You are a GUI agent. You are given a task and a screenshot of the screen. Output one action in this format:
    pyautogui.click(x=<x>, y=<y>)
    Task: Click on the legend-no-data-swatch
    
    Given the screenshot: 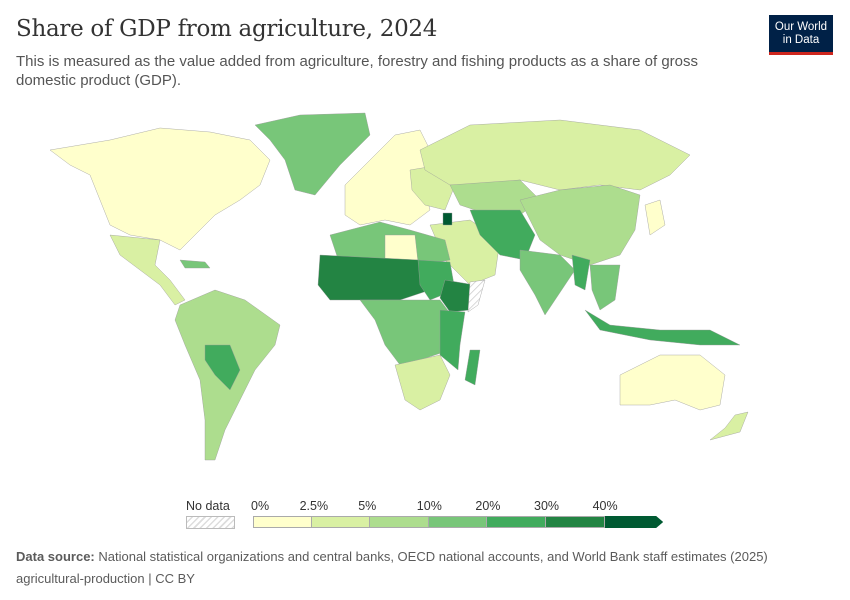 What is the action you would take?
    pyautogui.click(x=210, y=522)
    